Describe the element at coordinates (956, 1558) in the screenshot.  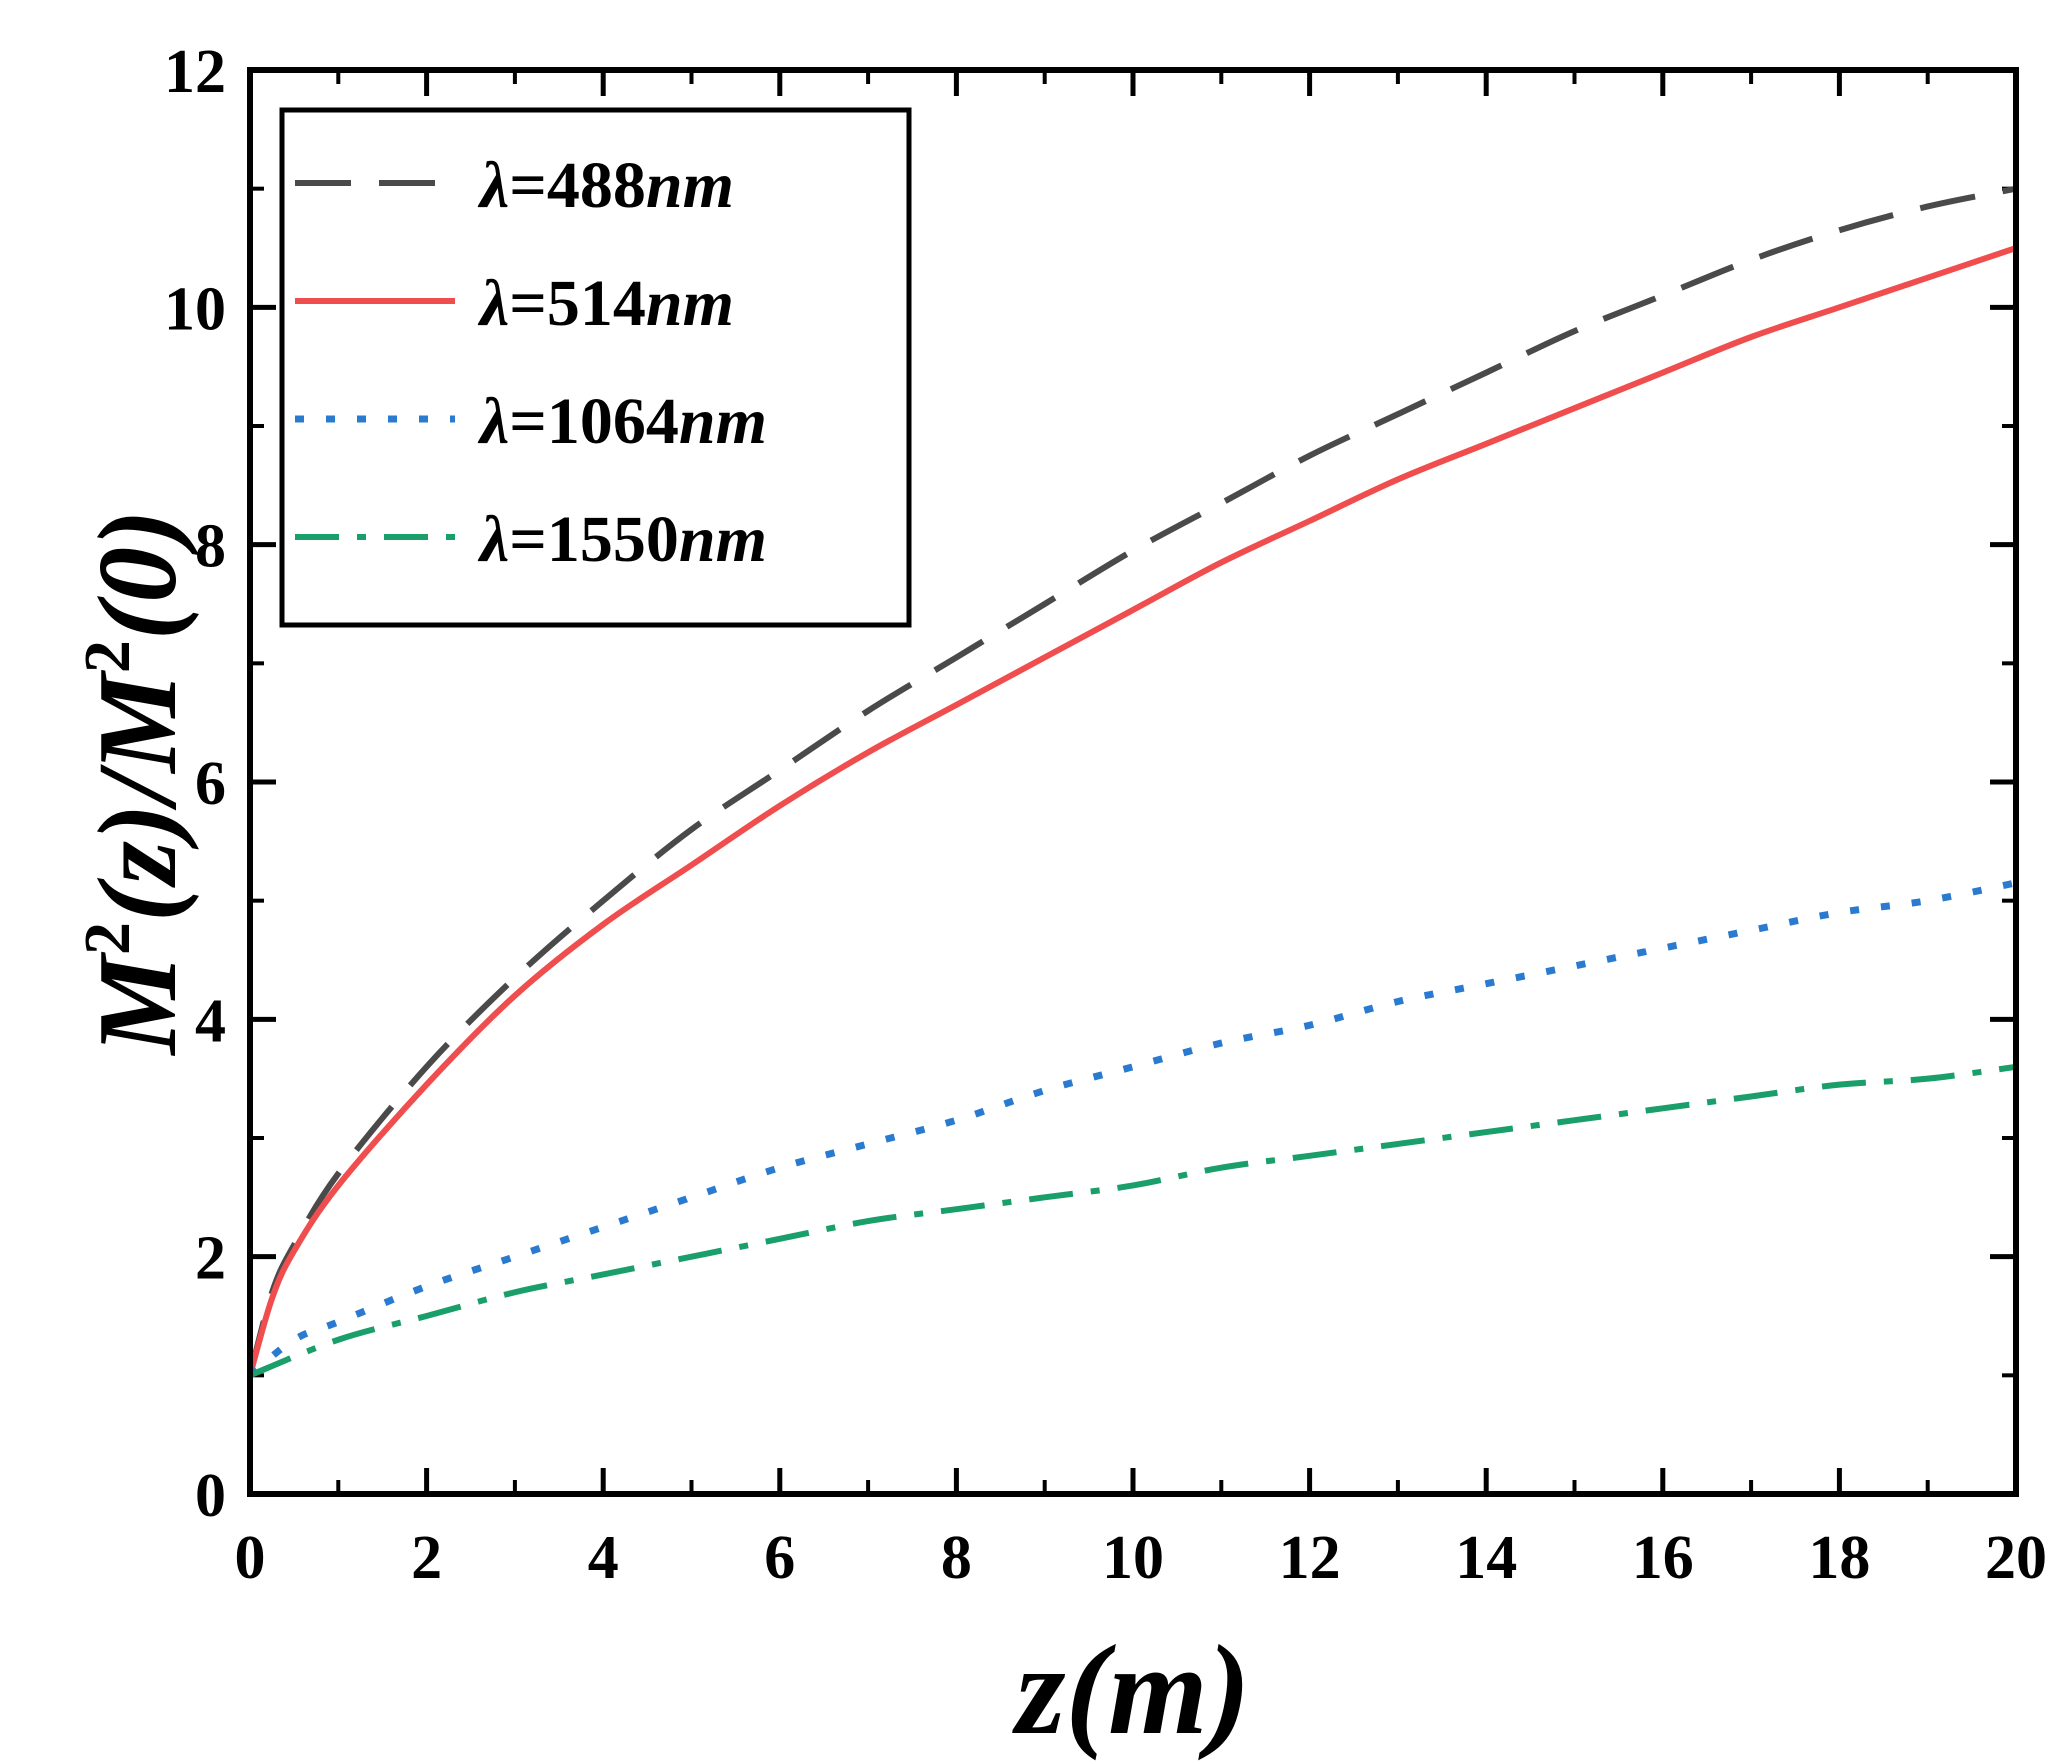
I see `x-tick-label: 8` at that location.